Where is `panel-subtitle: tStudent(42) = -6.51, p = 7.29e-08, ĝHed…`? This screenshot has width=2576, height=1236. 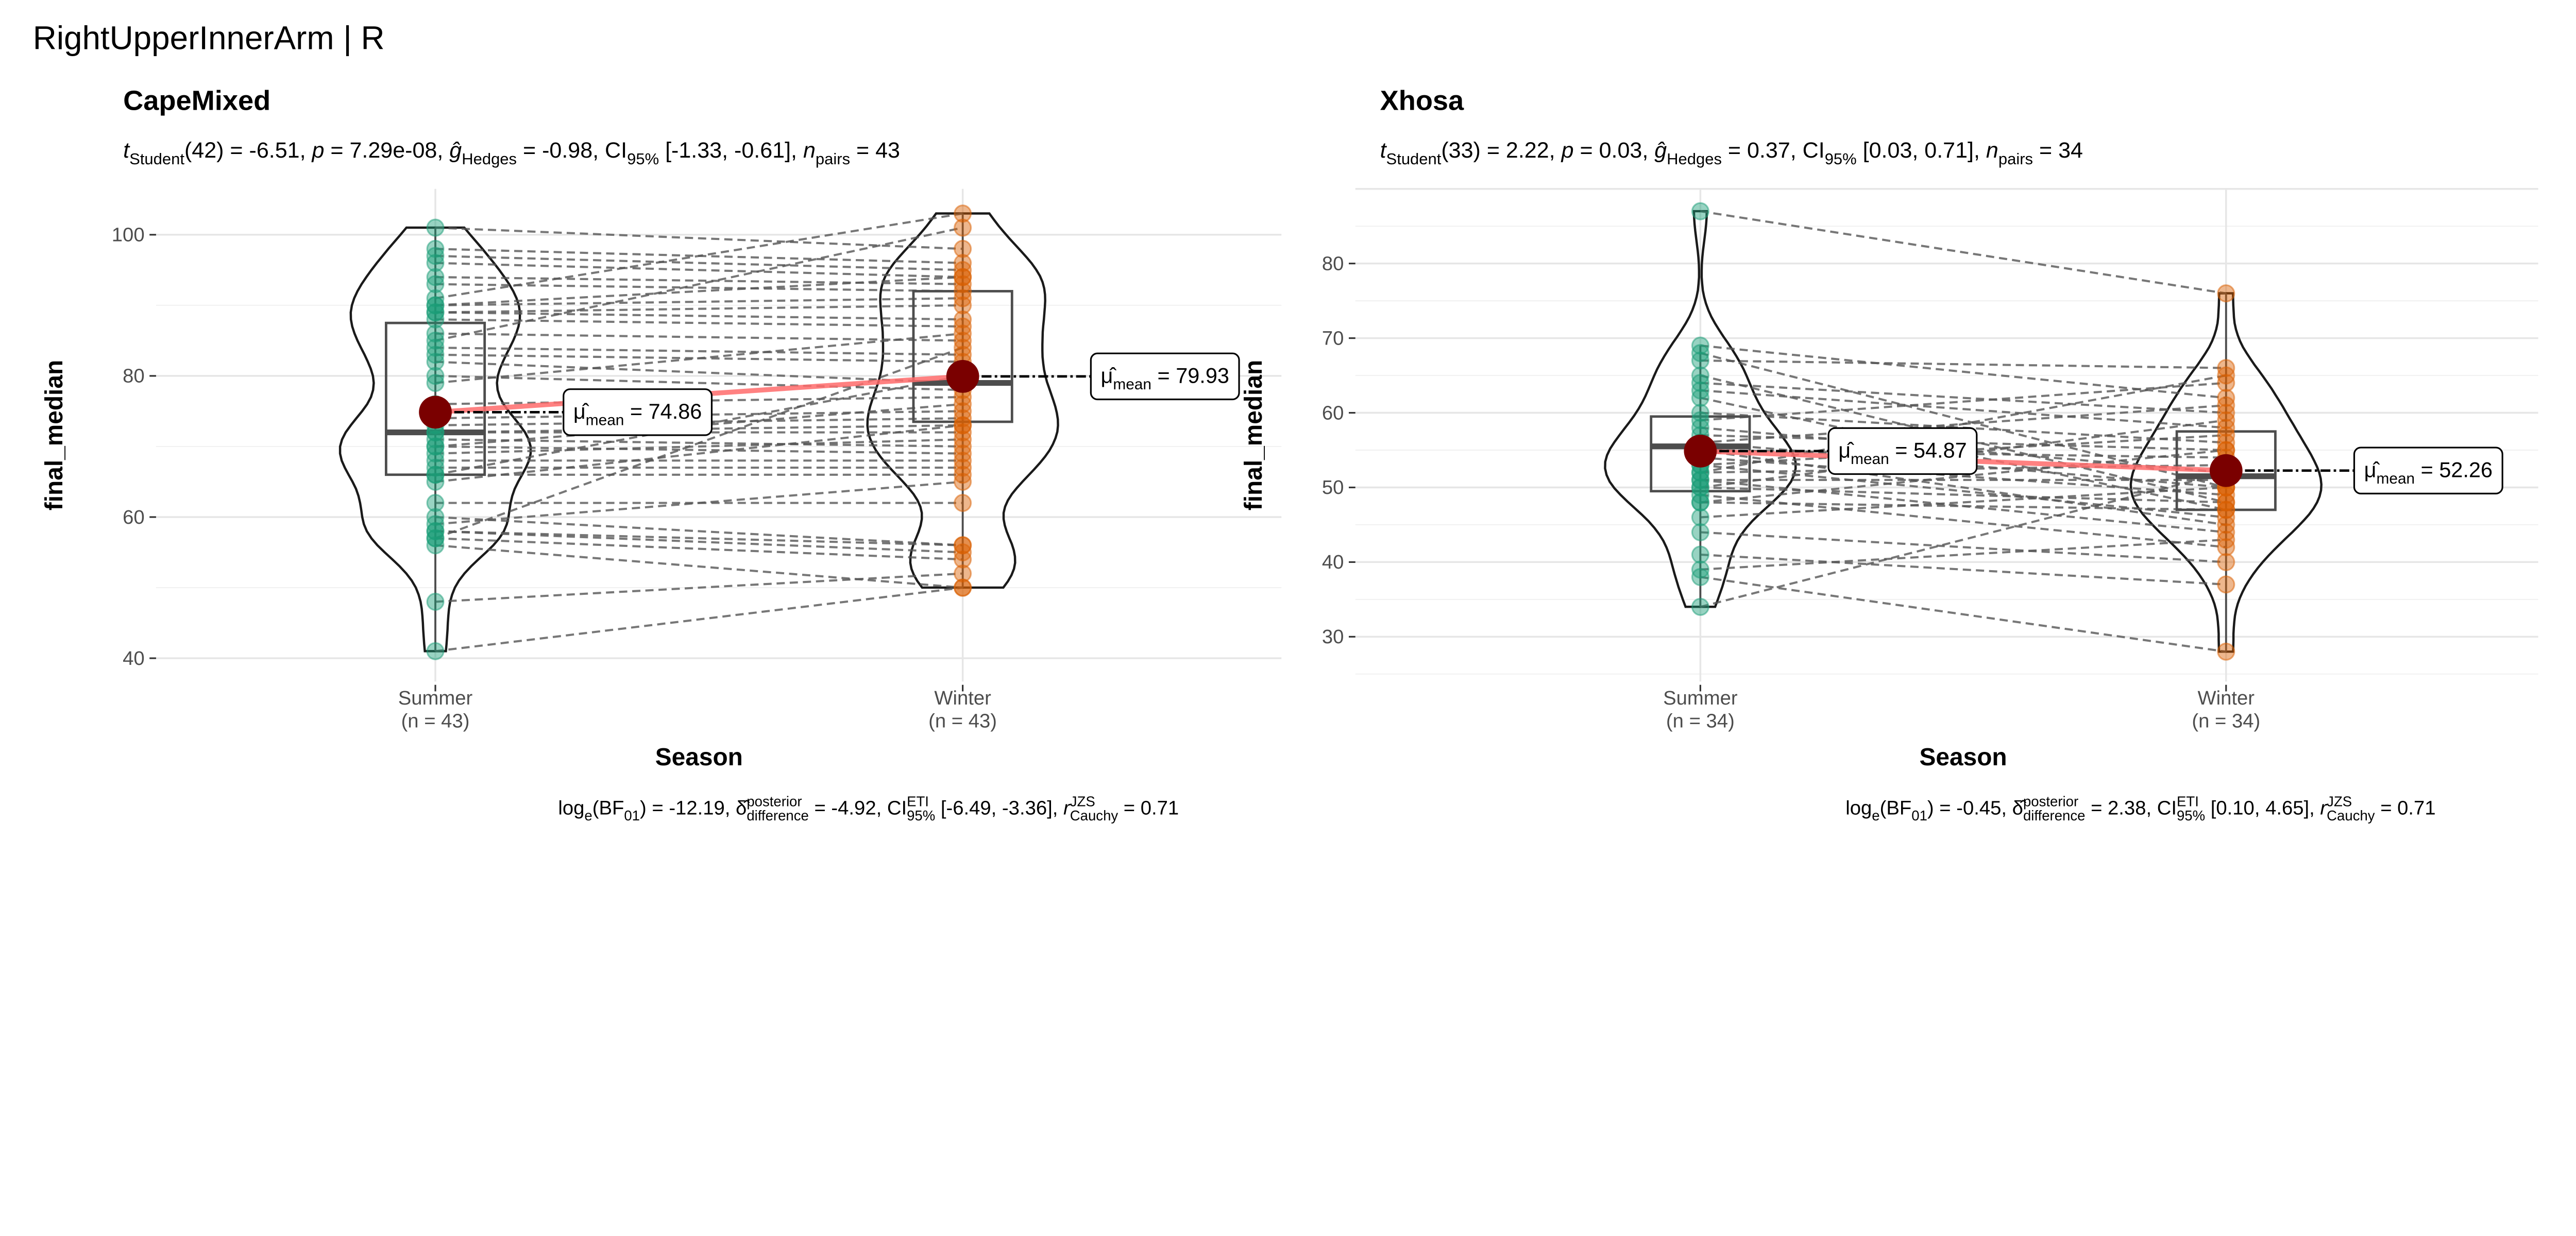 panel-subtitle: tStudent(42) = -6.51, p = 7.29e-08, ĝHed… is located at coordinates (511, 153).